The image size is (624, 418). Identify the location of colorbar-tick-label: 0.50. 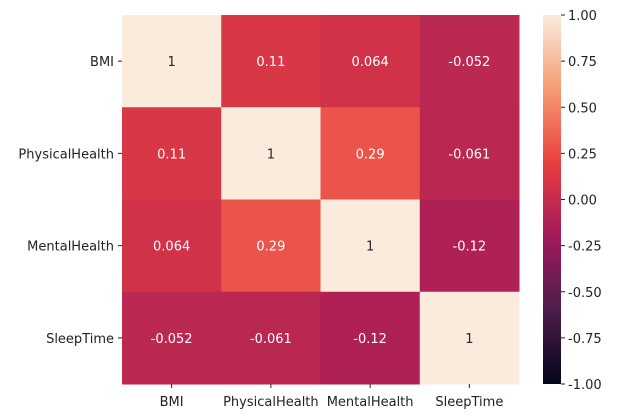
(582, 108).